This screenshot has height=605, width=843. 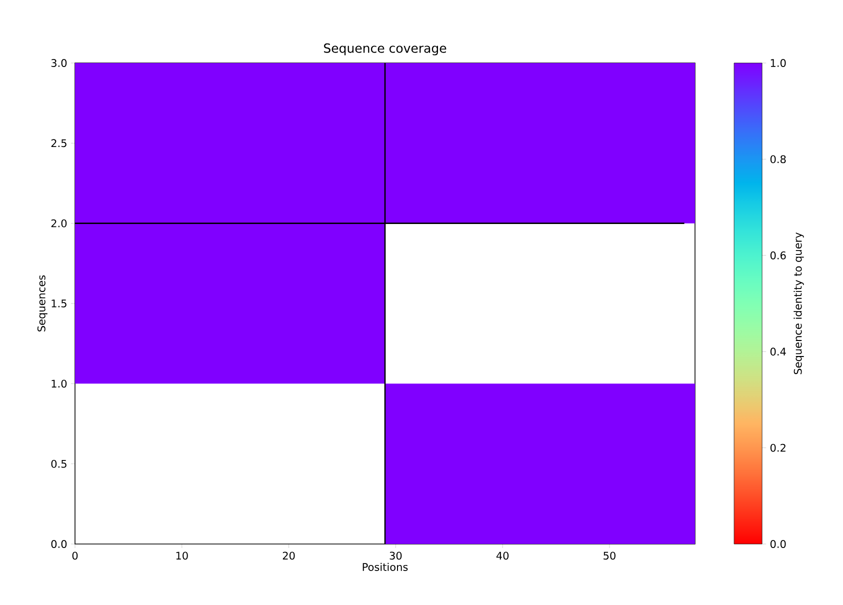 What do you see at coordinates (58, 143) in the screenshot?
I see `y-tick-label: 2.5` at bounding box center [58, 143].